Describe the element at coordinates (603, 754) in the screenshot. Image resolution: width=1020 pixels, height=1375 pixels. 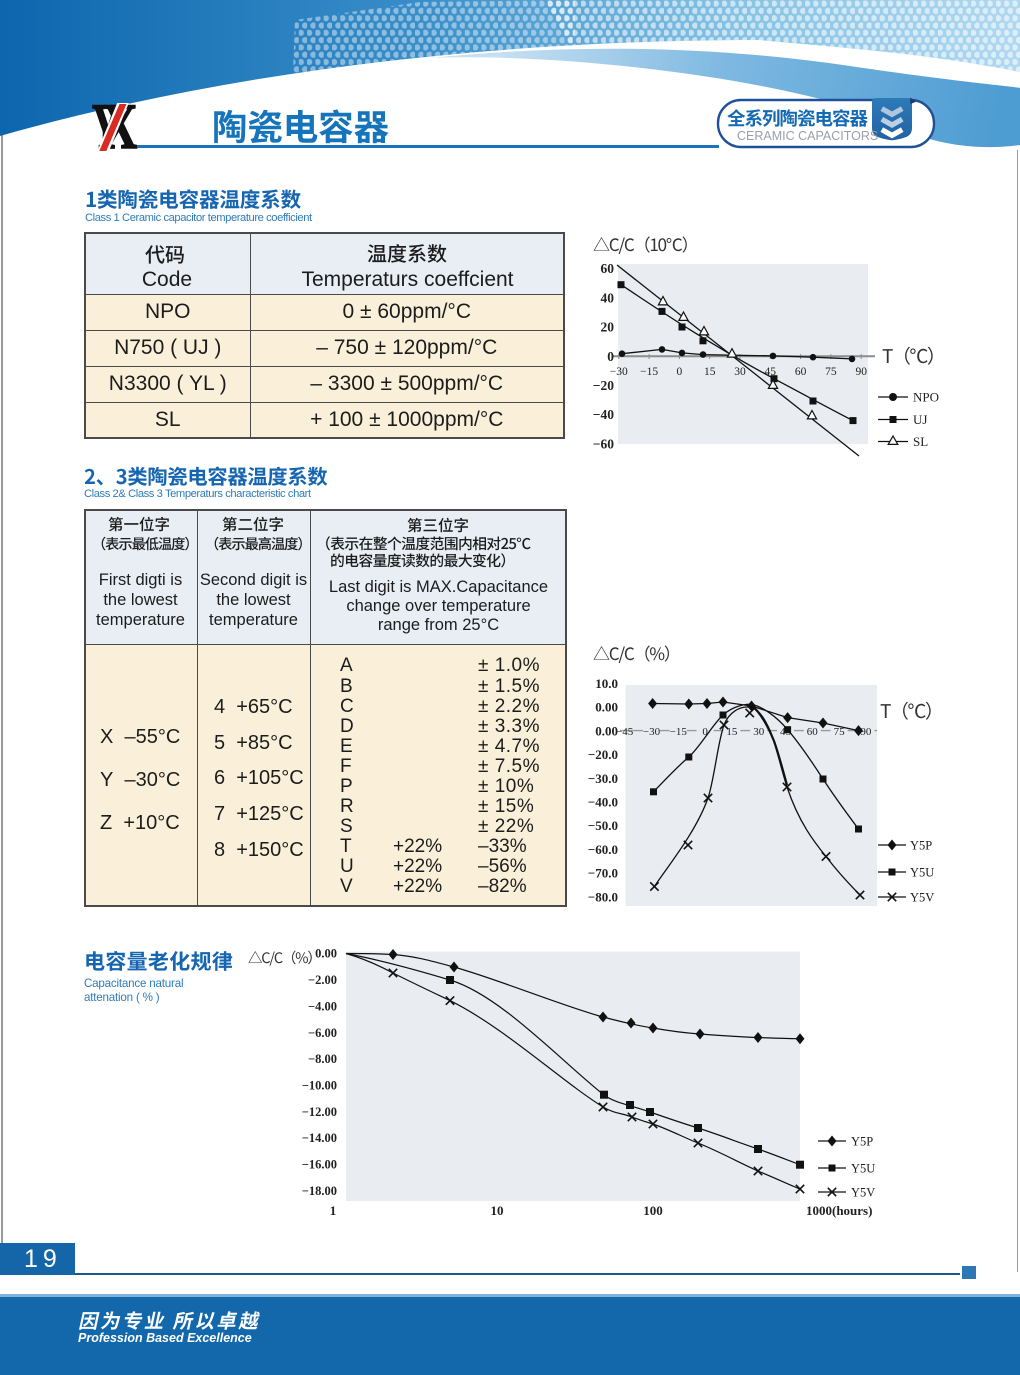
I see `svg-text: −20.0` at that location.